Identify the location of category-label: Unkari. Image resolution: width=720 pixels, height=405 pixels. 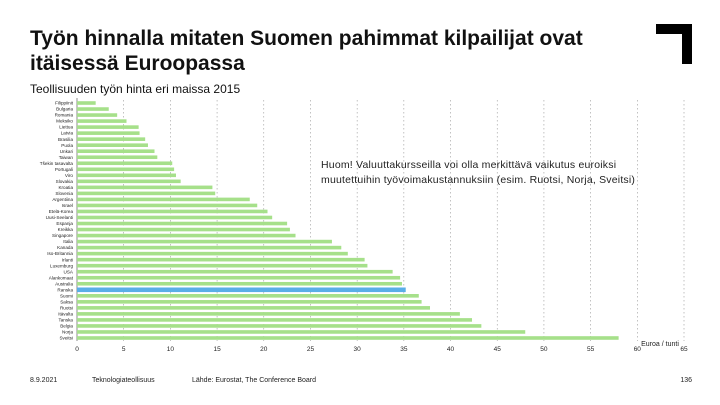
(66, 151).